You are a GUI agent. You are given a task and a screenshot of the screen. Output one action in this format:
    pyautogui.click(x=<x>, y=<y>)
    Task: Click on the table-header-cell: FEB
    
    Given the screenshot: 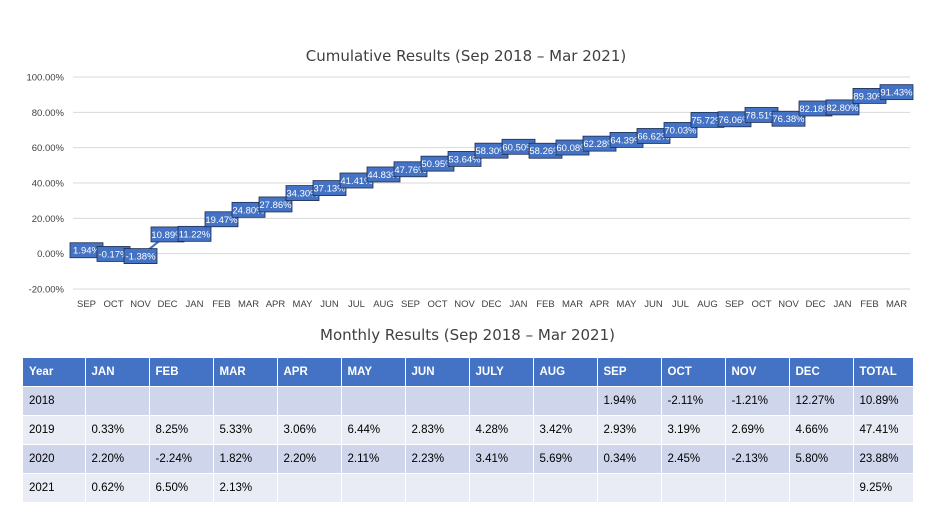 What is the action you would take?
    pyautogui.click(x=181, y=372)
    